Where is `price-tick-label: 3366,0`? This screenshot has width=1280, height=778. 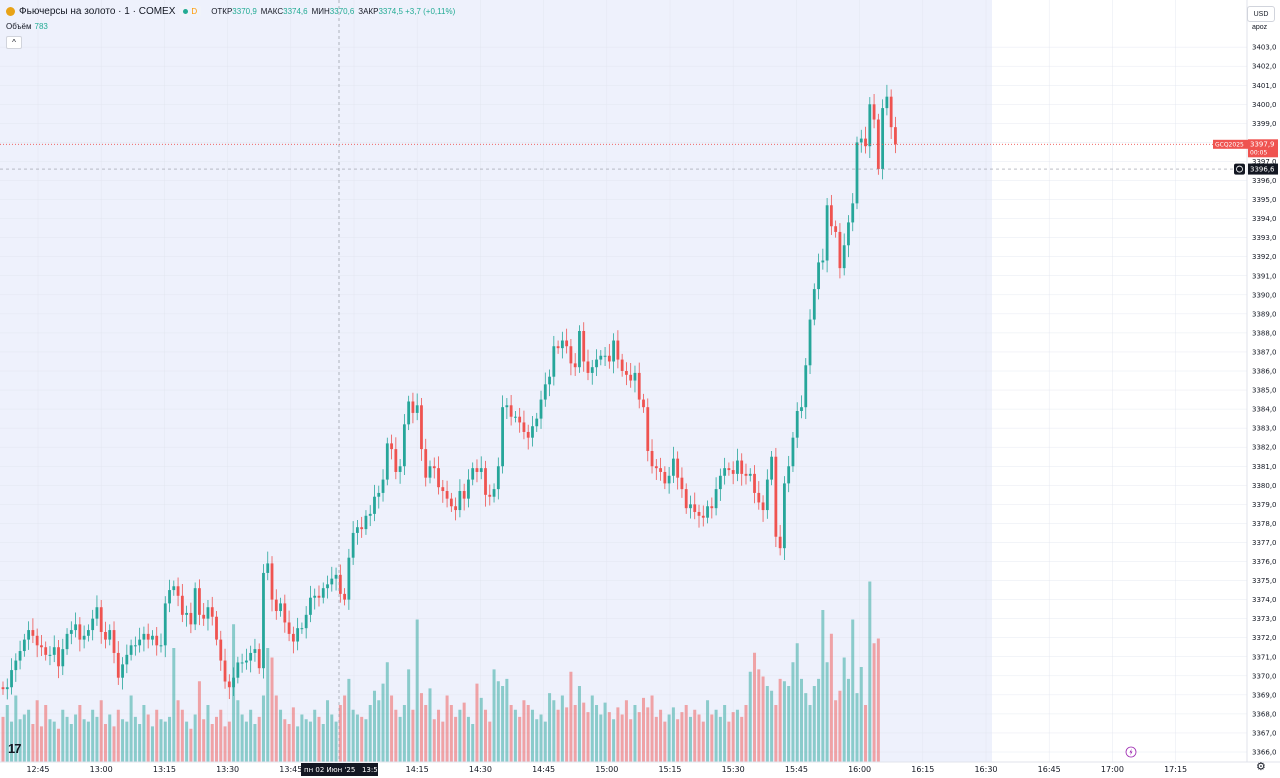
price-tick-label: 3366,0 is located at coordinates (1264, 753).